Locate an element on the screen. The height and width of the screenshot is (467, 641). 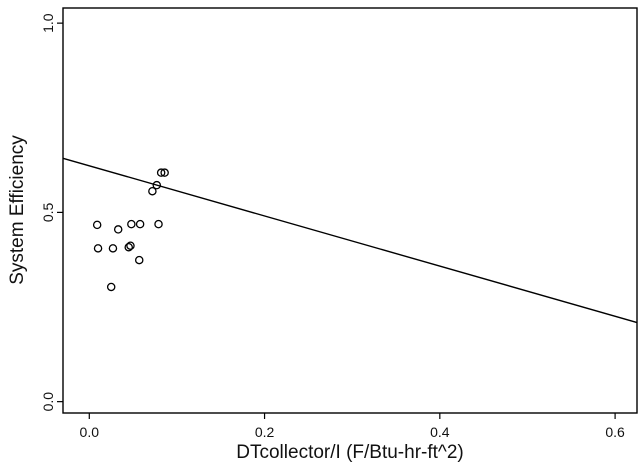
y-tick-label: 1.0 is located at coordinates (48, 23).